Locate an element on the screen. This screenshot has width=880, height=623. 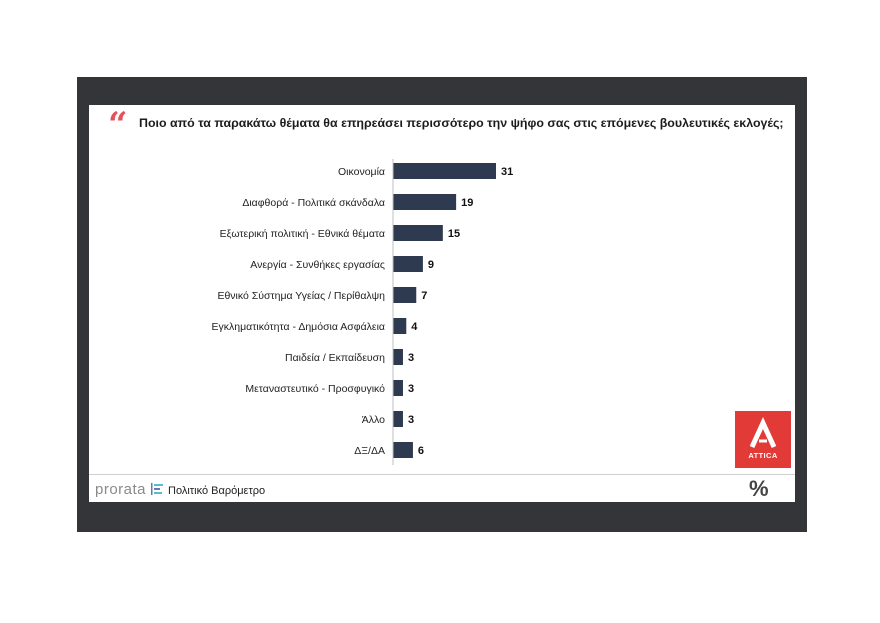
category-label: Εθνικό Σύστημα Υγείας / Περίθαλψη is located at coordinates (301, 296).